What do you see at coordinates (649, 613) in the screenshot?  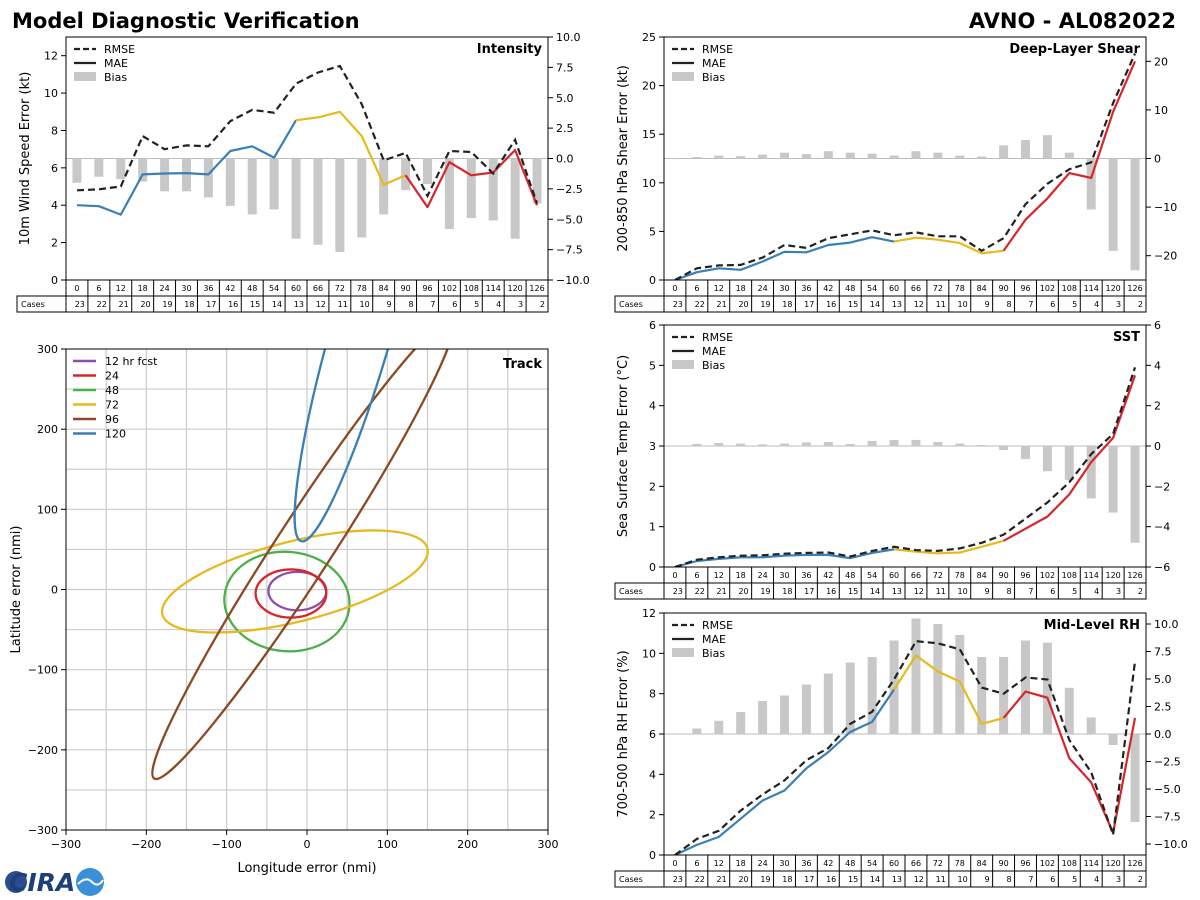 I see `y-tick-label: 12` at bounding box center [649, 613].